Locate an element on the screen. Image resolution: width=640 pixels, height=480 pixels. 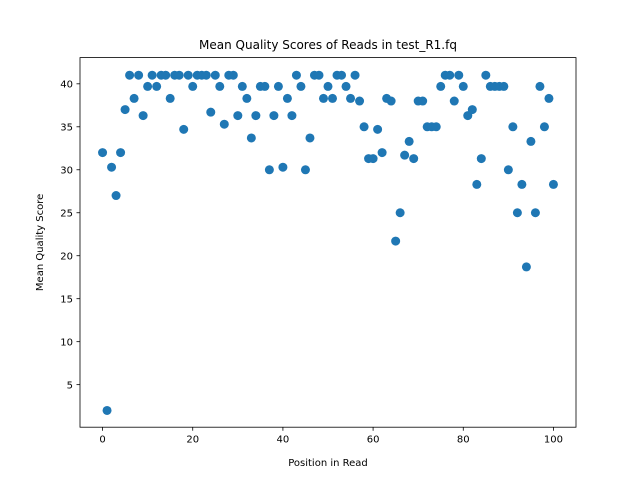
x-tick-label: 0 is located at coordinates (102, 440).